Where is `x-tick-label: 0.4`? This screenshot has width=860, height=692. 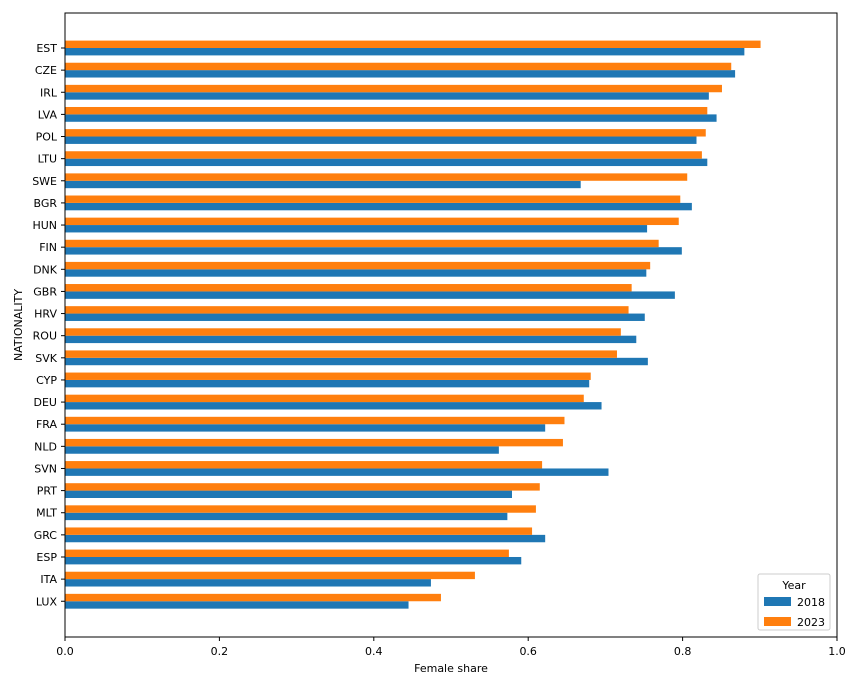
x-tick-label: 0.4 is located at coordinates (374, 651).